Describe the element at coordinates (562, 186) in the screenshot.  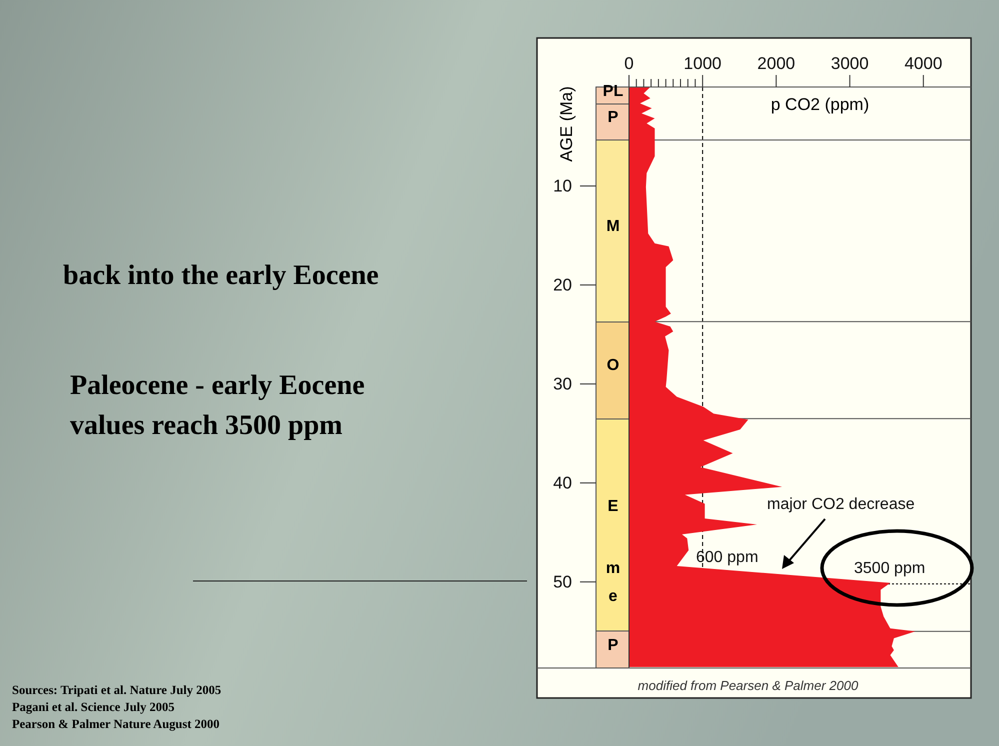
I see `y-tick-label: 10` at that location.